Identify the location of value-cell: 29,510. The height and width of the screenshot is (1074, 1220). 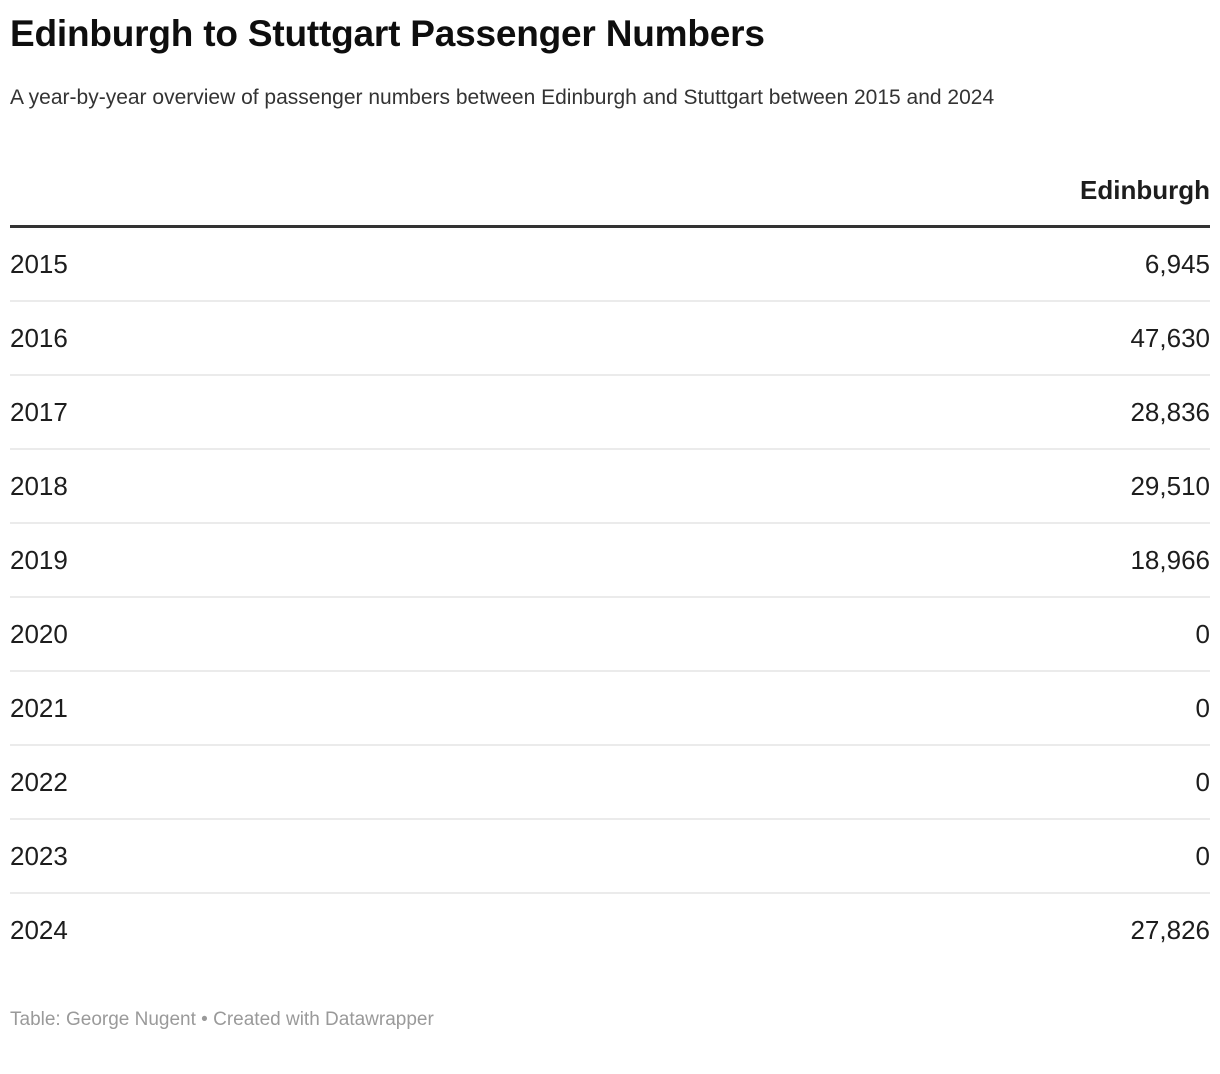
(794, 486).